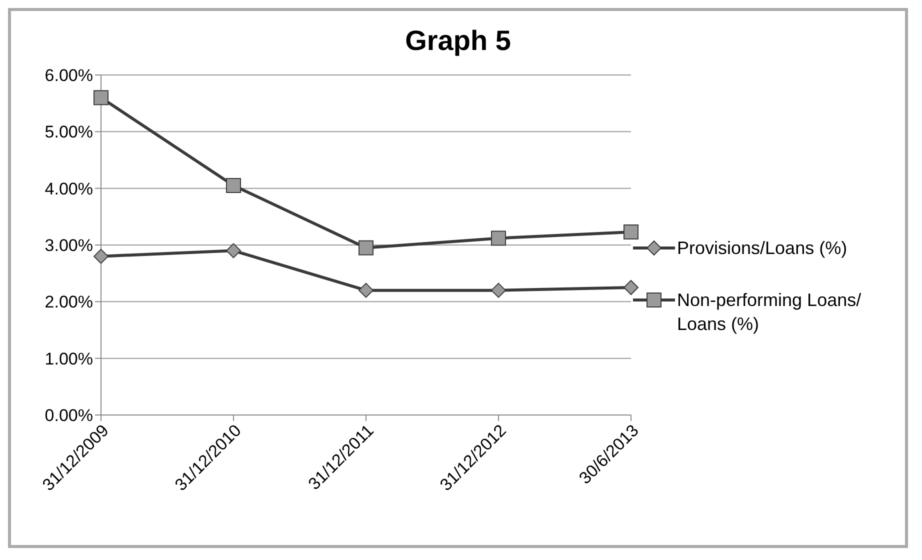  Describe the element at coordinates (68, 302) in the screenshot. I see `y-tick-label: 2.00%` at that location.